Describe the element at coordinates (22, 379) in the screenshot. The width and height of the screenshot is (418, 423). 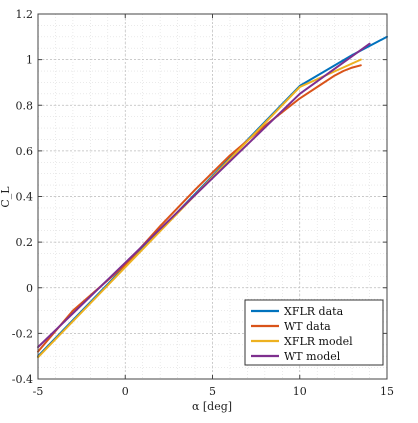
I see `y-tick-label: -0.4` at that location.